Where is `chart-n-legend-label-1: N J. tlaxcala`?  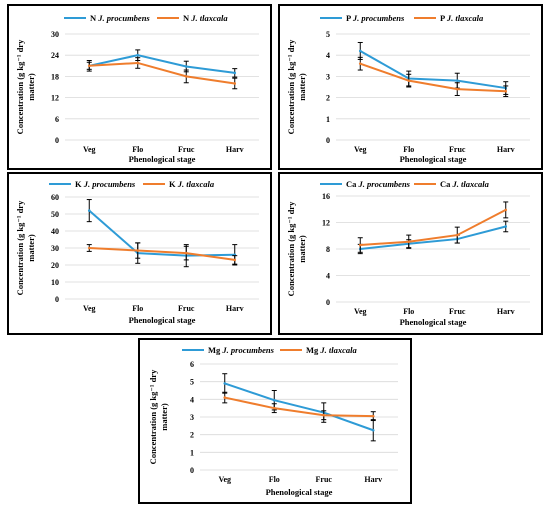
chart-n-legend-label-1: N J. tlaxcala is located at coordinates (205, 18).